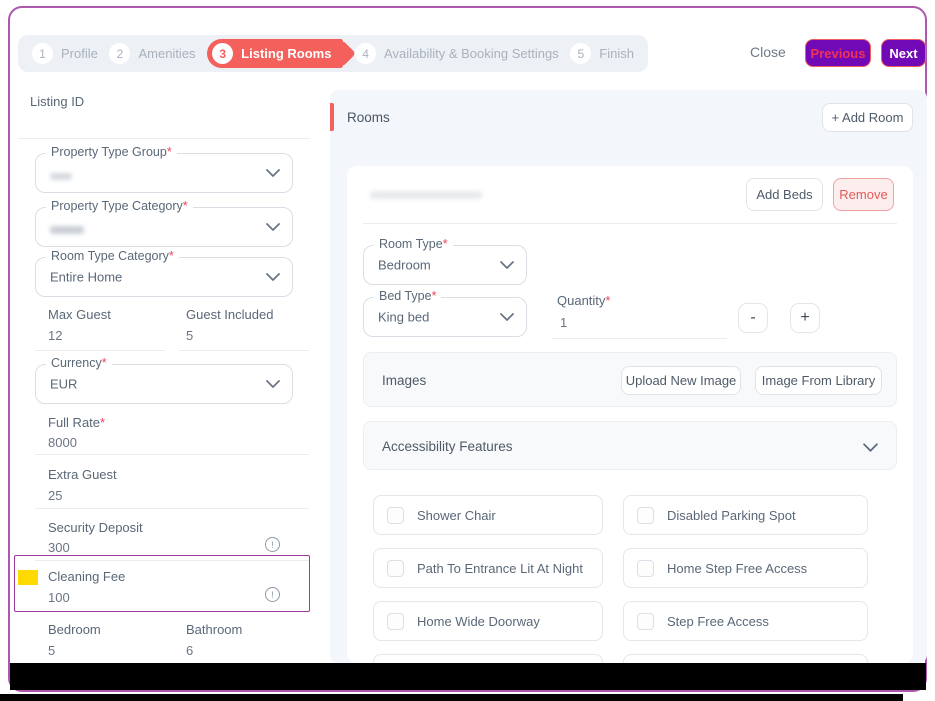 The width and height of the screenshot is (935, 701). Describe the element at coordinates (67, 230) in the screenshot. I see `redacted-value` at that location.